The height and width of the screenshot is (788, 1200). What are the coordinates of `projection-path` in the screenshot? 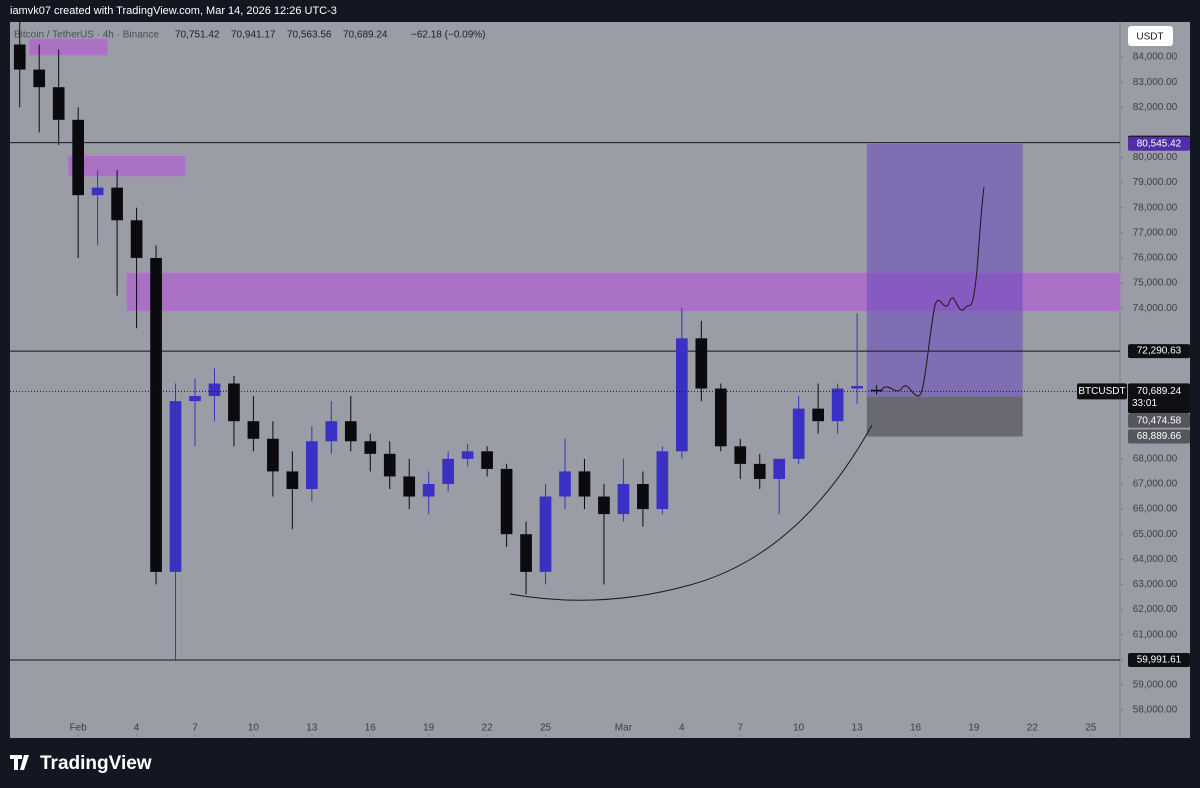 It's located at (932, 291).